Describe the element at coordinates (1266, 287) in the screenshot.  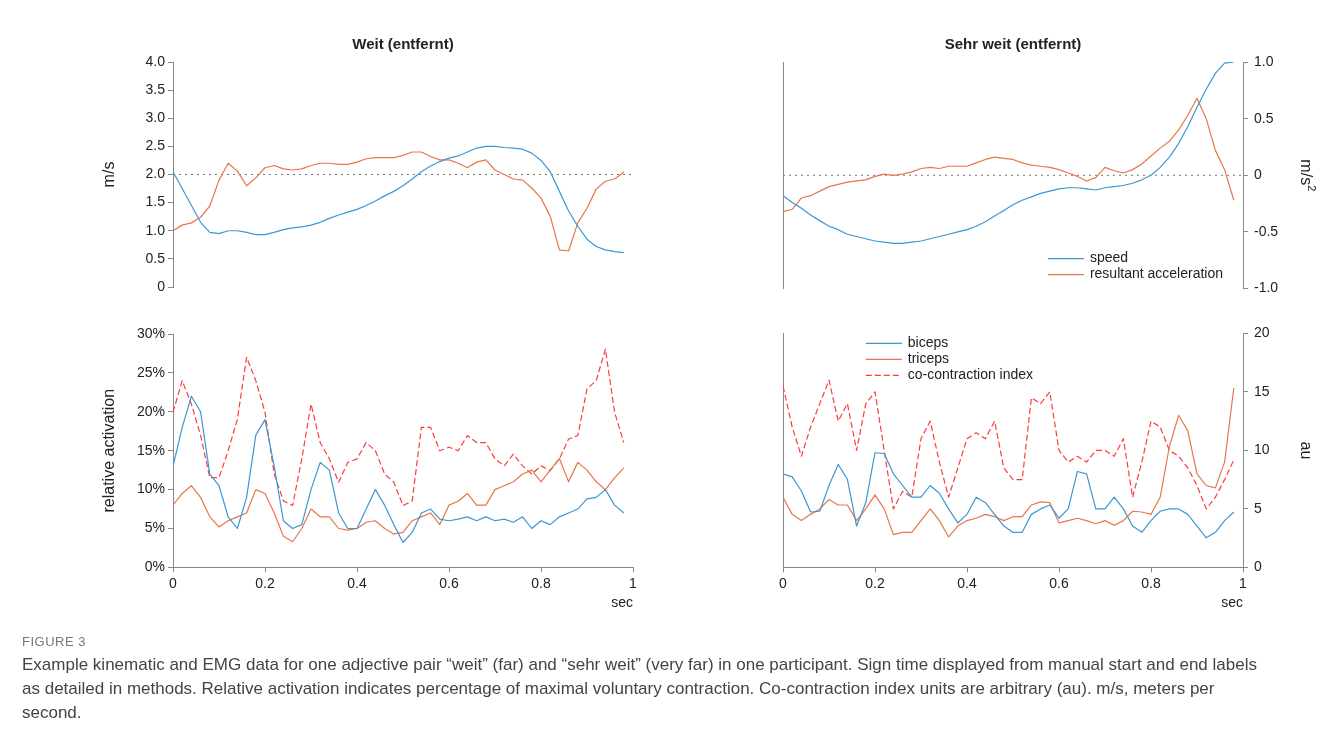
I see `y2-tick-label: -1.0` at that location.